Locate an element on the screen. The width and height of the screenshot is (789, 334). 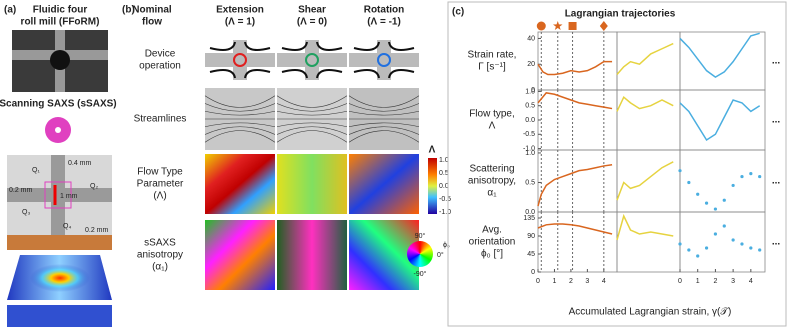
y-tick-label: -1.0 is located at coordinates (529, 148).